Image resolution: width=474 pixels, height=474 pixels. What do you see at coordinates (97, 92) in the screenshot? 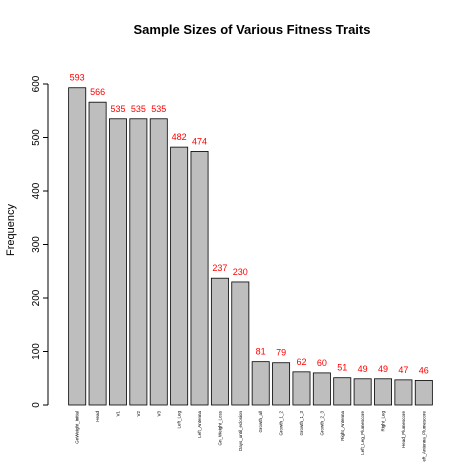
I see `value-label: 566` at bounding box center [97, 92].